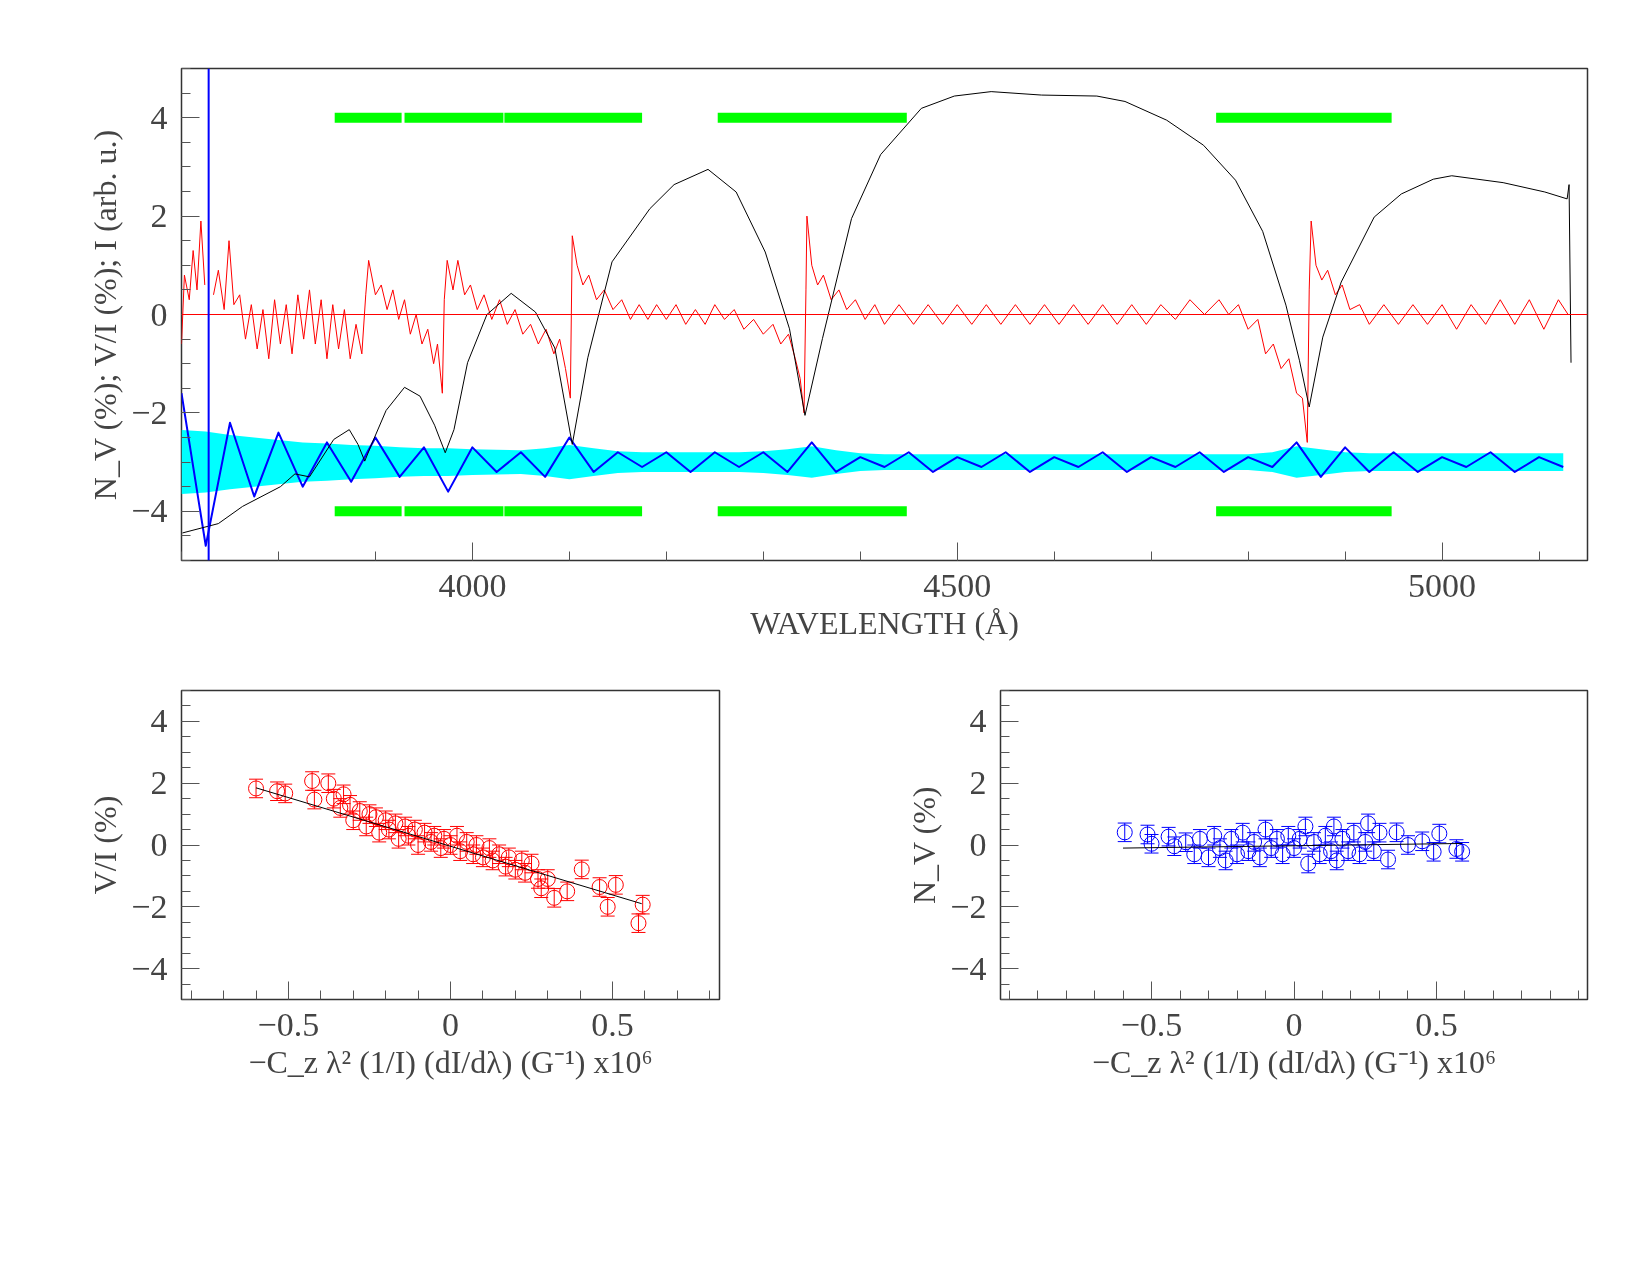 This screenshot has height=1275, width=1650. Describe the element at coordinates (472, 585) in the screenshot. I see `x-tick-label: 4000` at that location.